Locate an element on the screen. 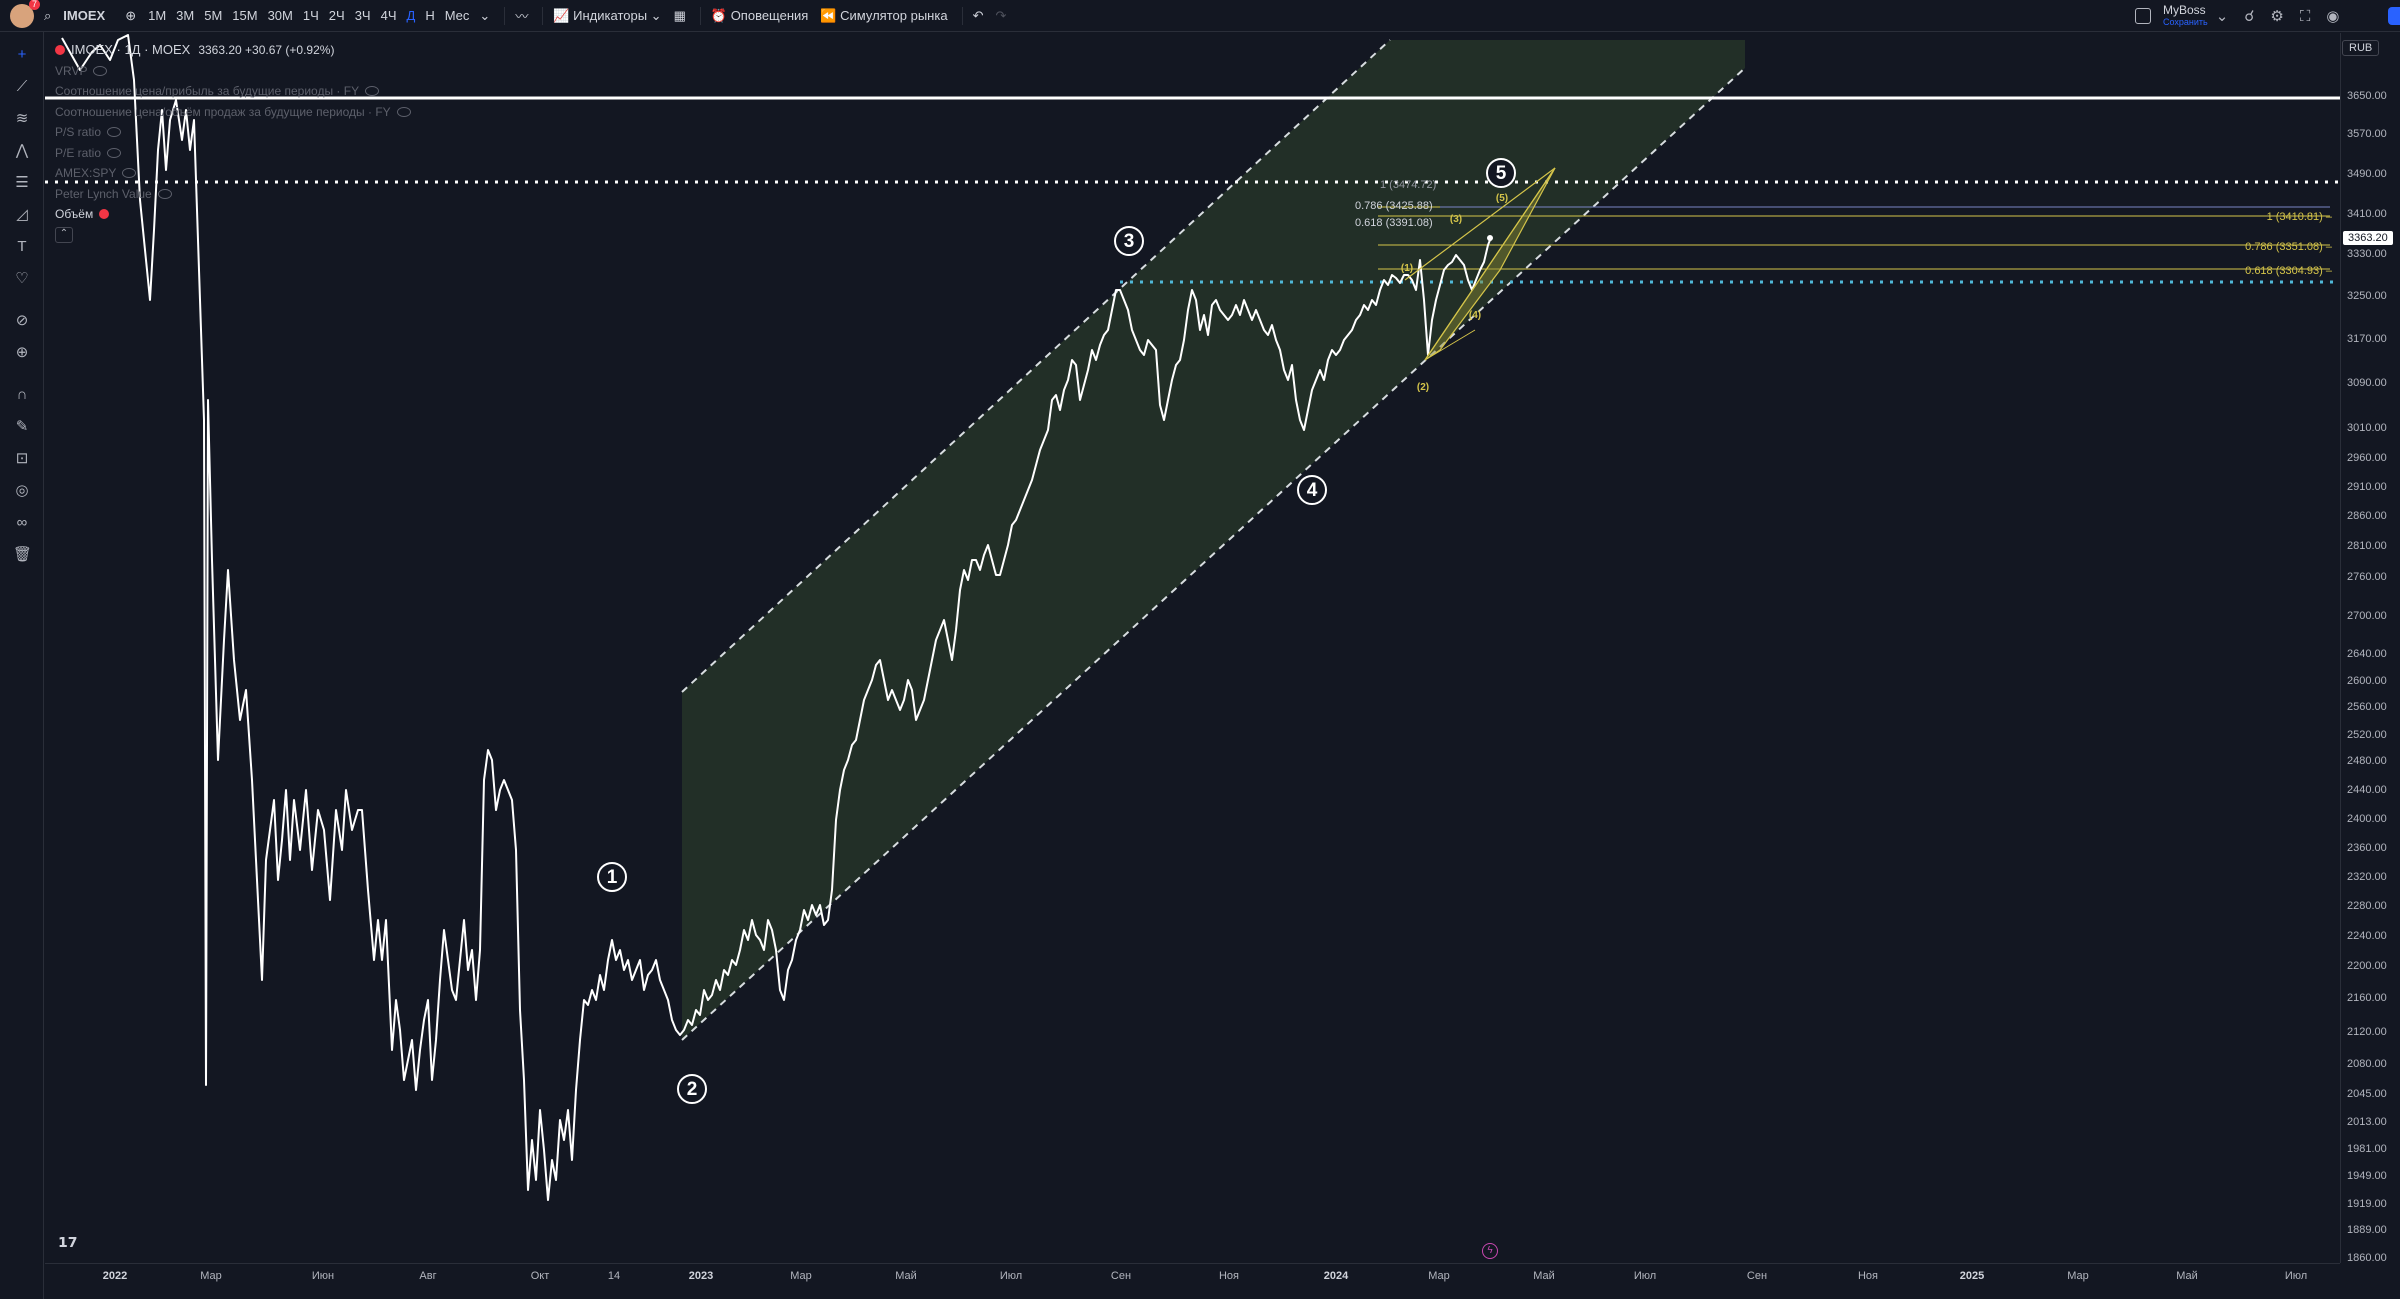 The height and width of the screenshot is (1299, 2400). interval-6: 2Ч is located at coordinates (336, 15).